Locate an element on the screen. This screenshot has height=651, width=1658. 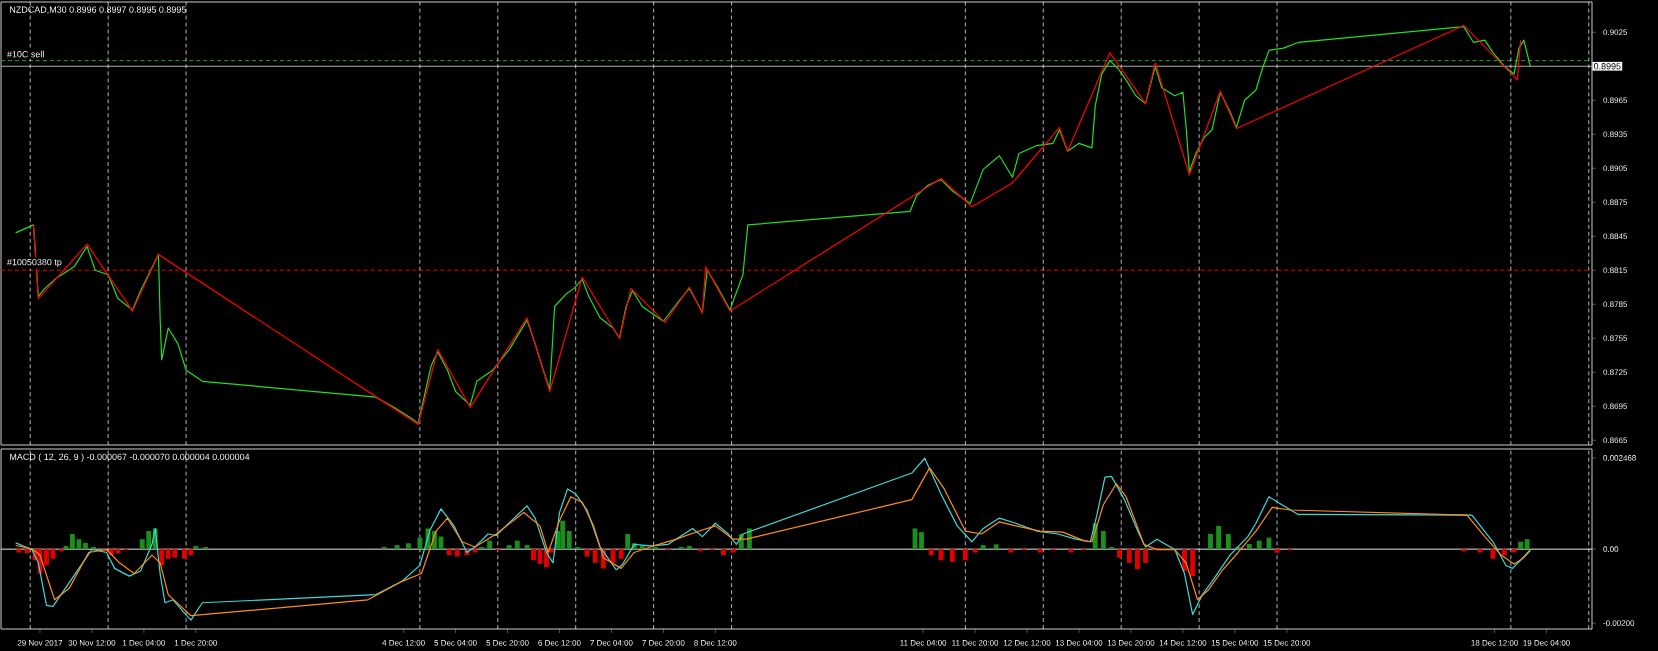
ref-line-label: 0.8995 is located at coordinates (1607, 66).